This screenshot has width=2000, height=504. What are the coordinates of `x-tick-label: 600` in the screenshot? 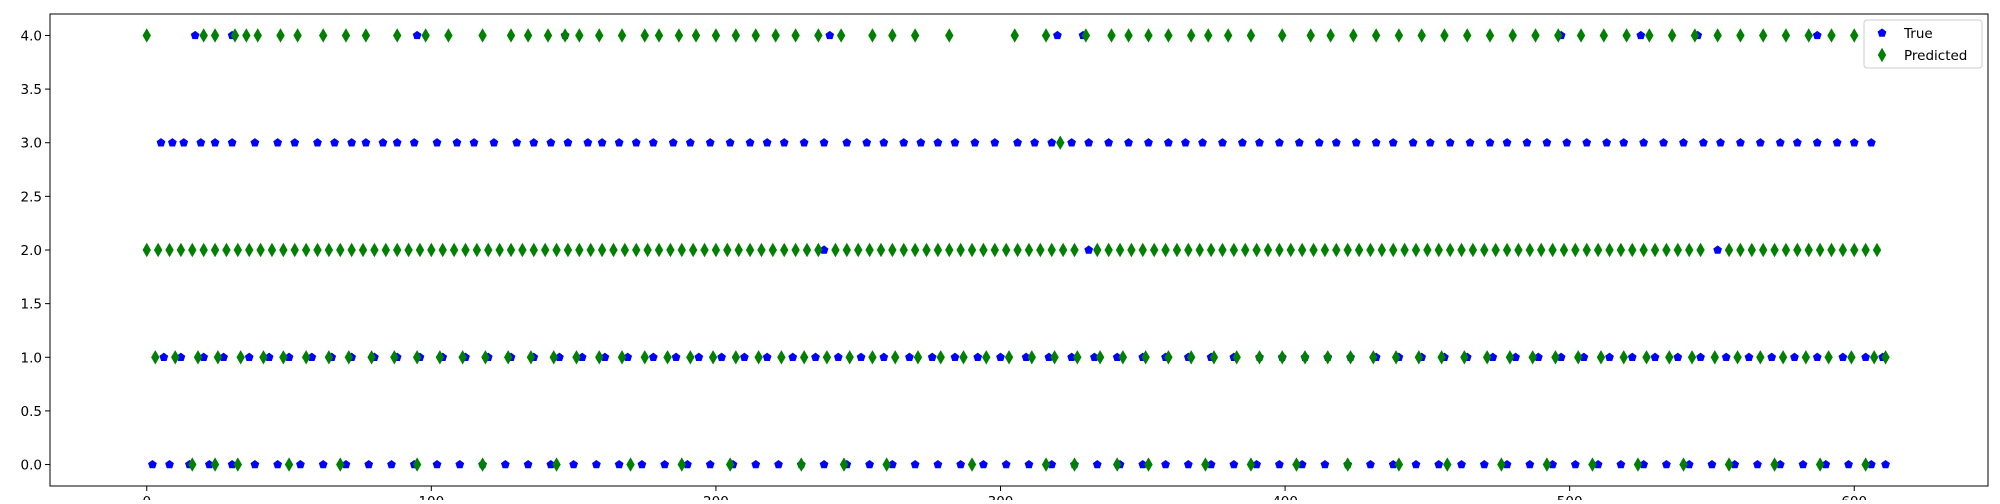 It's located at (1854, 497).